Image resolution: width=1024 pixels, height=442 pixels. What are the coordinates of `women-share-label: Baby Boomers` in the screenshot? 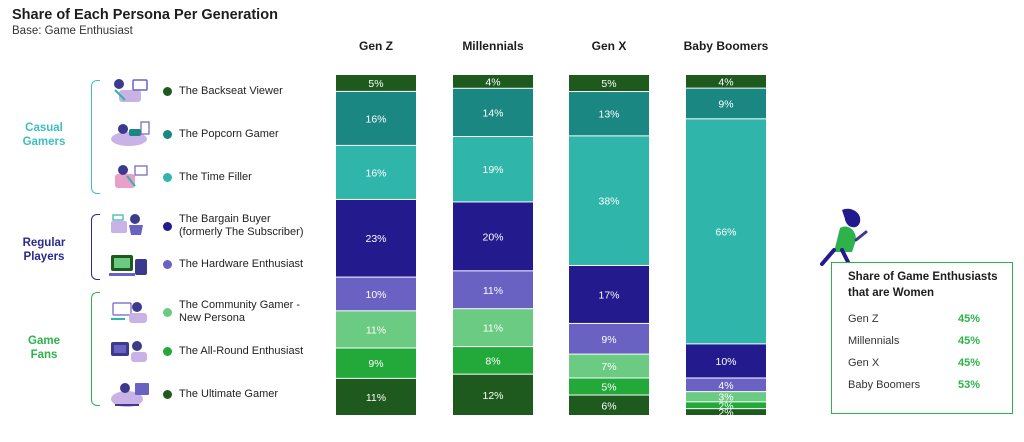 It's located at (884, 385).